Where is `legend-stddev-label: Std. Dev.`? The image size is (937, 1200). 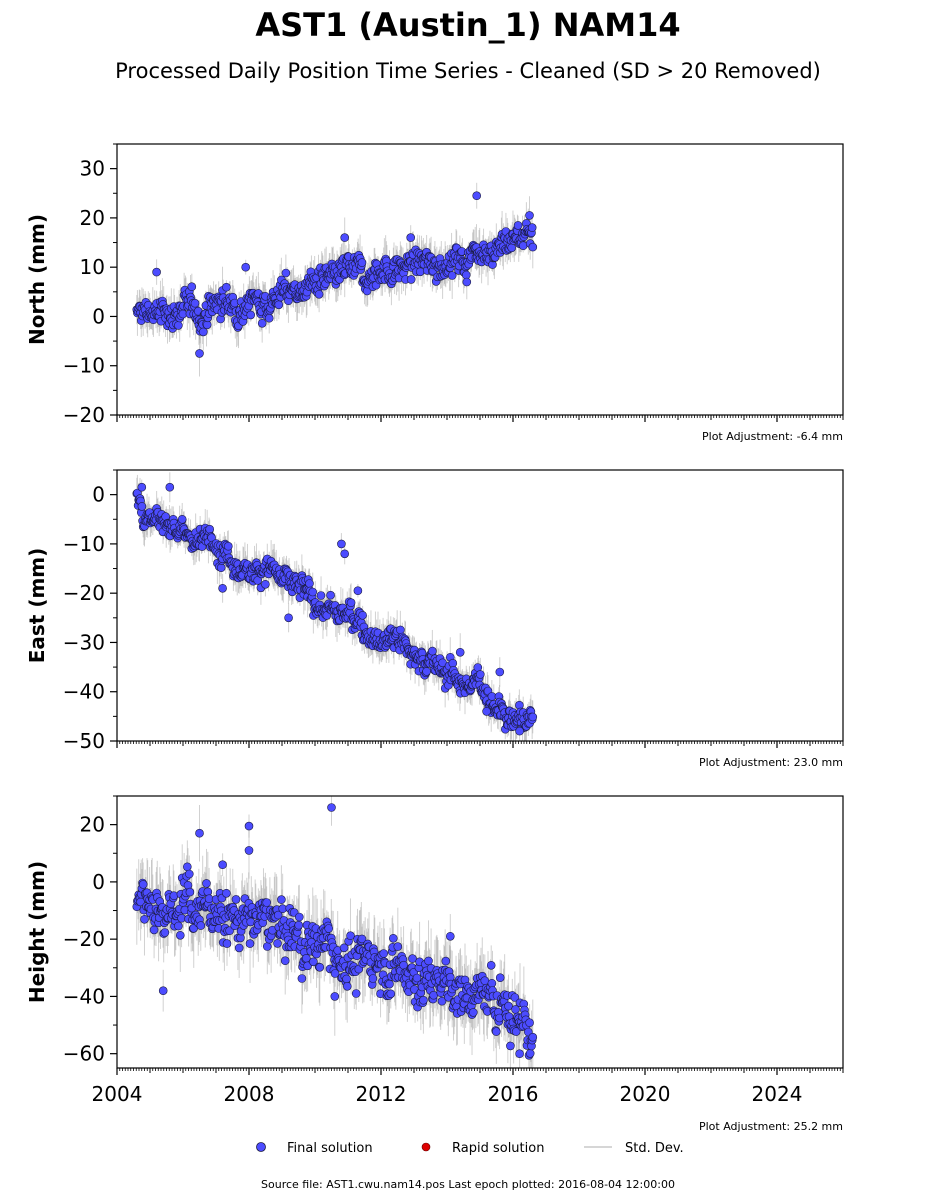
legend-stddev-label: Std. Dev. is located at coordinates (654, 1148).